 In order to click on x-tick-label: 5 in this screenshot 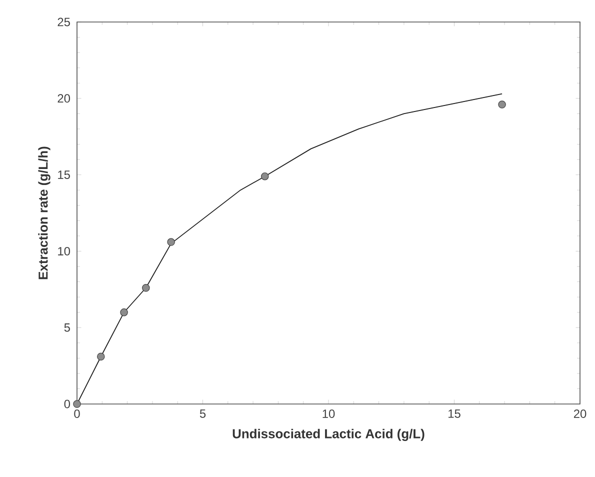, I will do `click(203, 414)`.